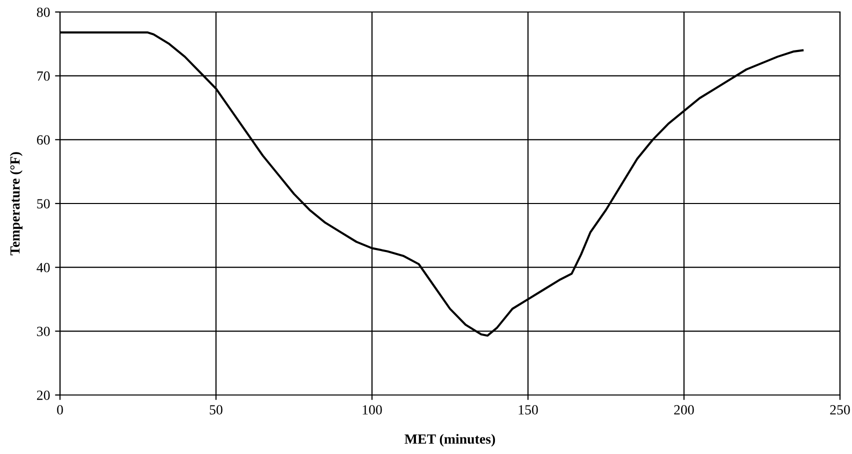 Image resolution: width=852 pixels, height=454 pixels. What do you see at coordinates (449, 440) in the screenshot?
I see `x-axis-title: MET (minutes)` at bounding box center [449, 440].